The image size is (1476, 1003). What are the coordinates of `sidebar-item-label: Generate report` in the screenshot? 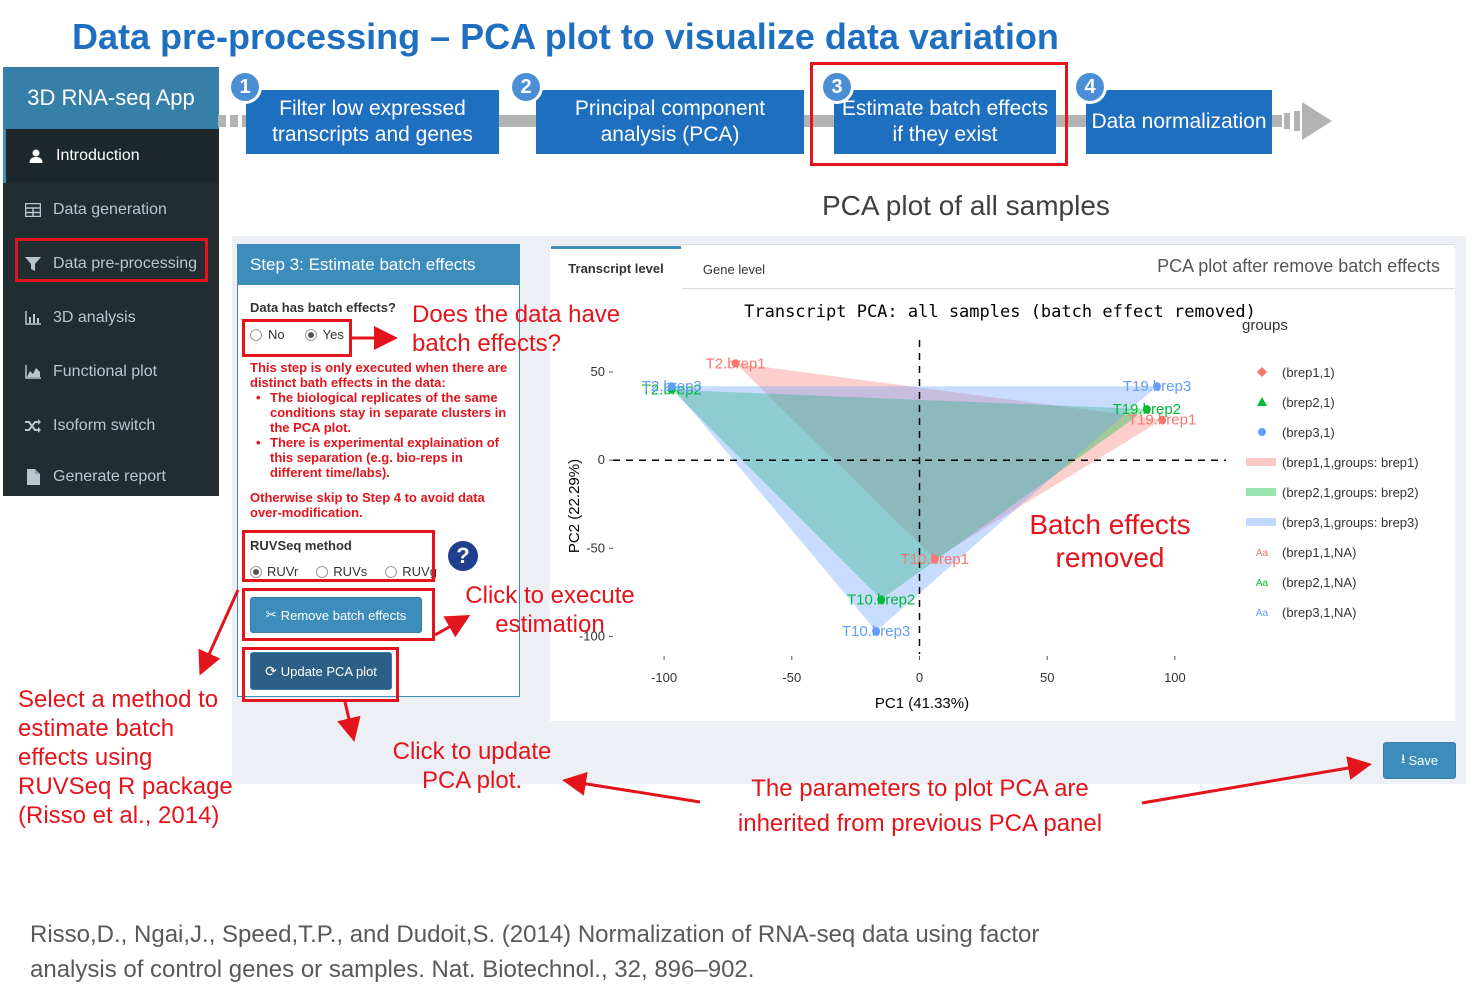 It's located at (109, 476).